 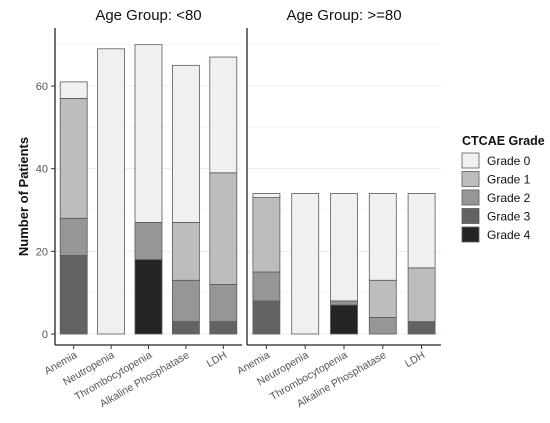 I want to click on y-tick-label: 20, so click(x=42, y=252).